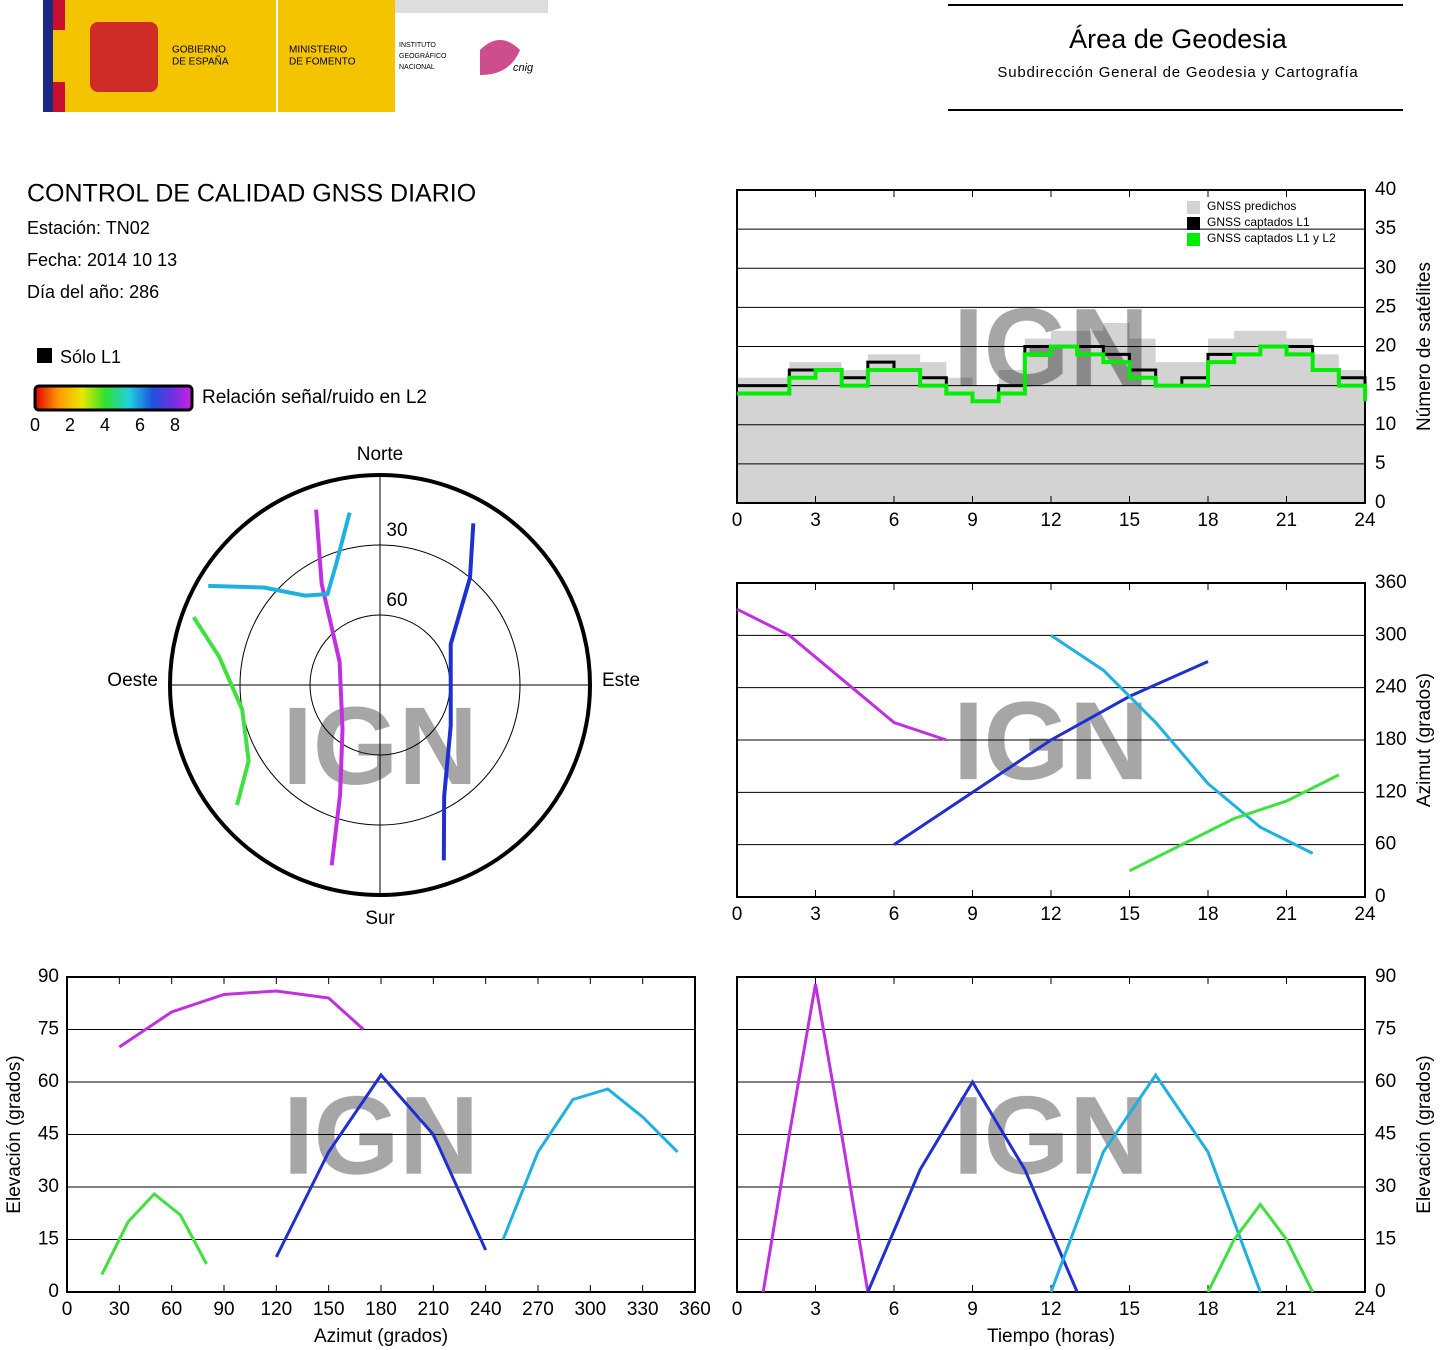 Image resolution: width=1445 pixels, height=1350 pixels. Describe the element at coordinates (1207, 1309) in the screenshot. I see `x-tick-label: 18` at that location.